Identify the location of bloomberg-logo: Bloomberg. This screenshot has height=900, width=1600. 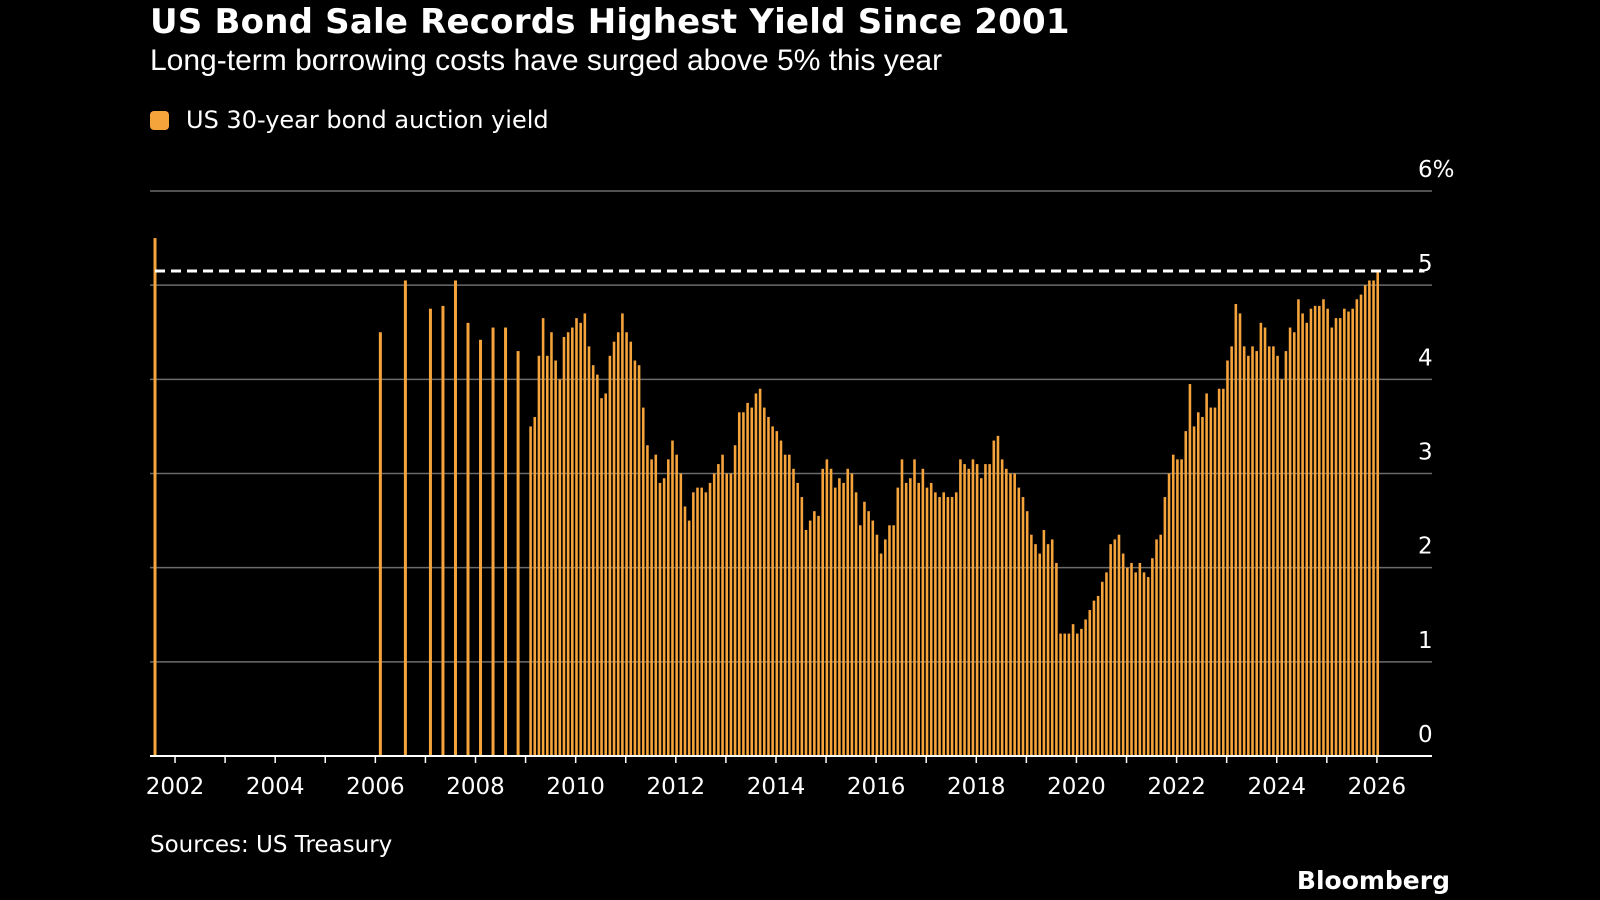
(1373, 880).